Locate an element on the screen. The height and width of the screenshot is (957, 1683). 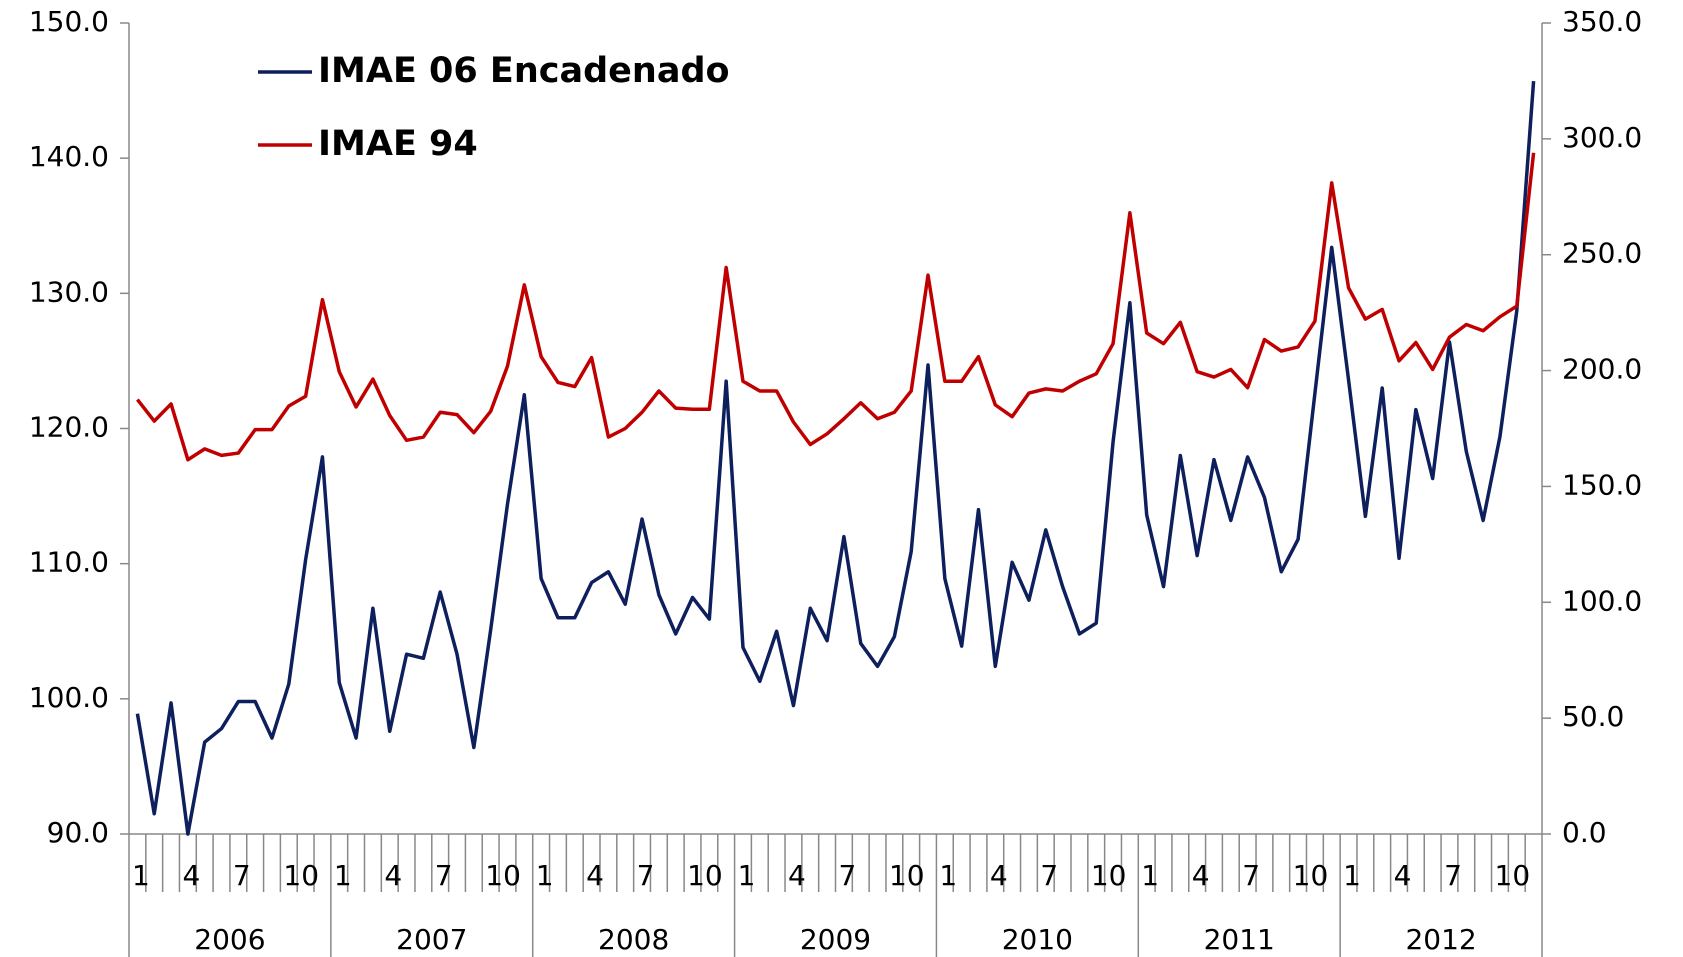
y-tick-label: 100.0 is located at coordinates (69, 697).